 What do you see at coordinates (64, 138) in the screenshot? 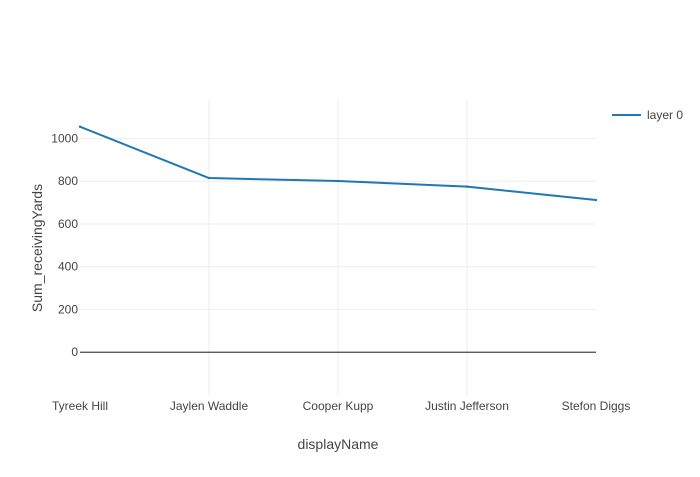
I see `y-tick-label-1000: 1000` at bounding box center [64, 138].